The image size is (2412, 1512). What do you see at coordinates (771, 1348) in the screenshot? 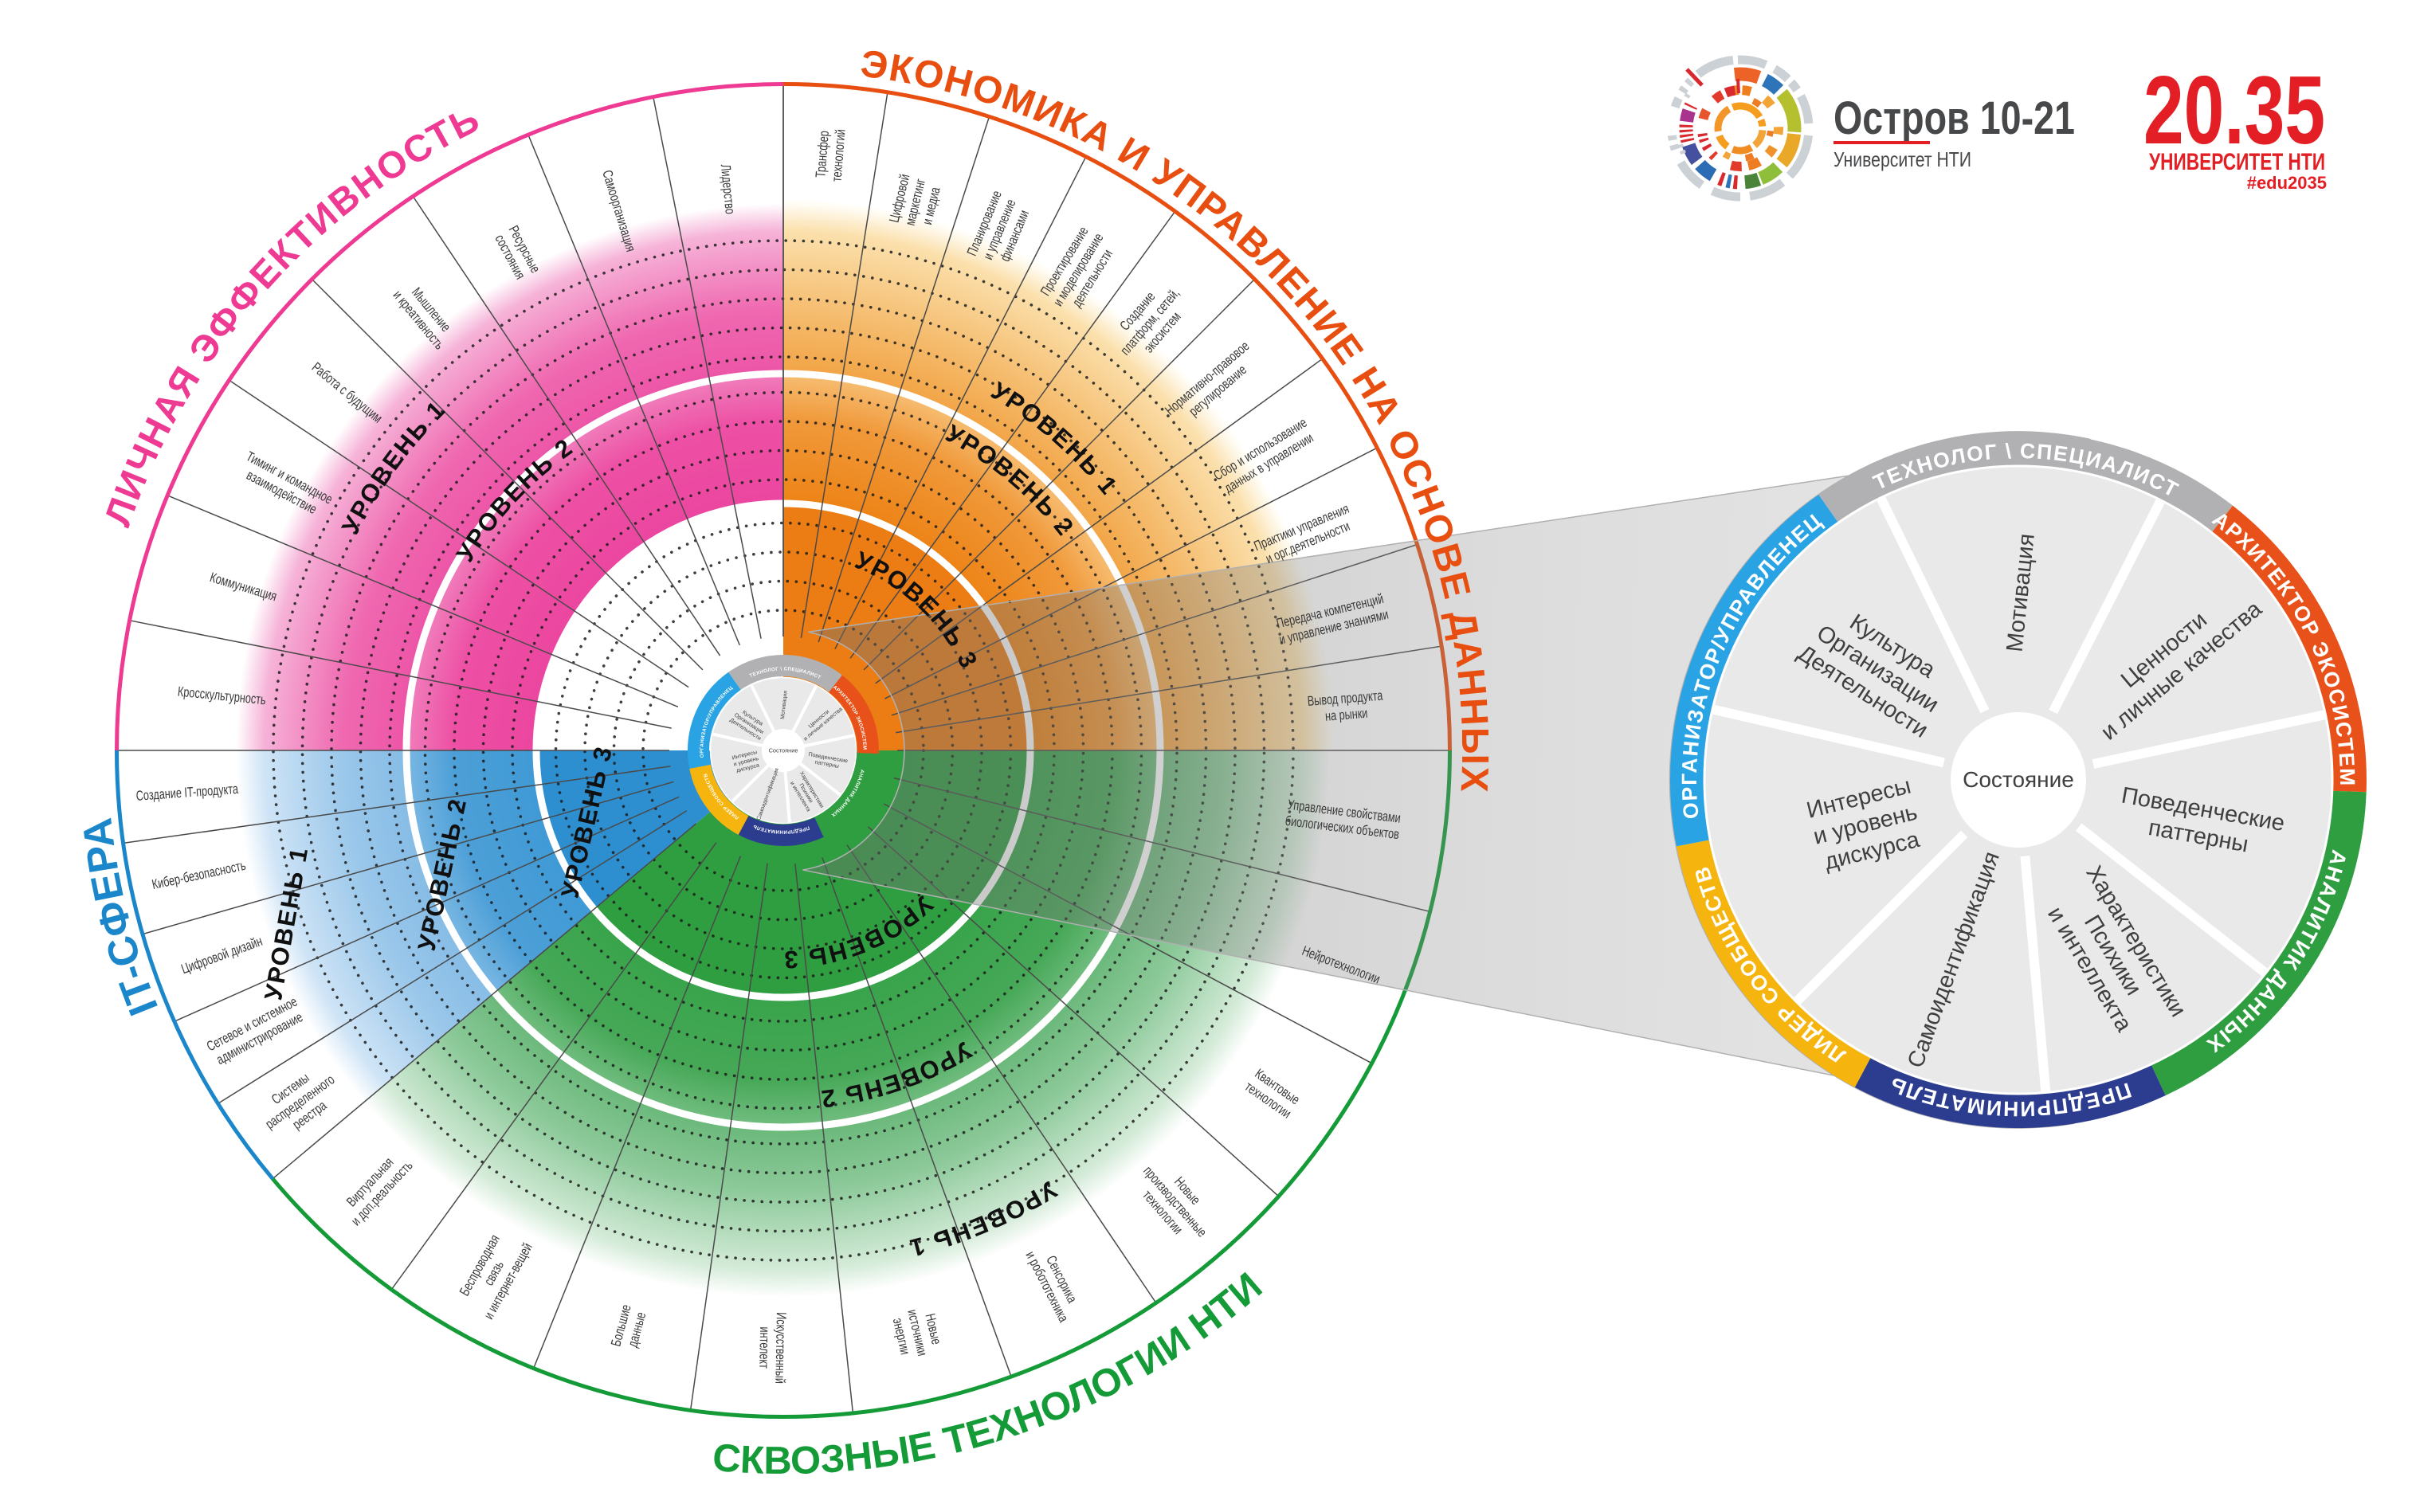
I see `svg-text: Искусственныйинтелект` at bounding box center [771, 1348].